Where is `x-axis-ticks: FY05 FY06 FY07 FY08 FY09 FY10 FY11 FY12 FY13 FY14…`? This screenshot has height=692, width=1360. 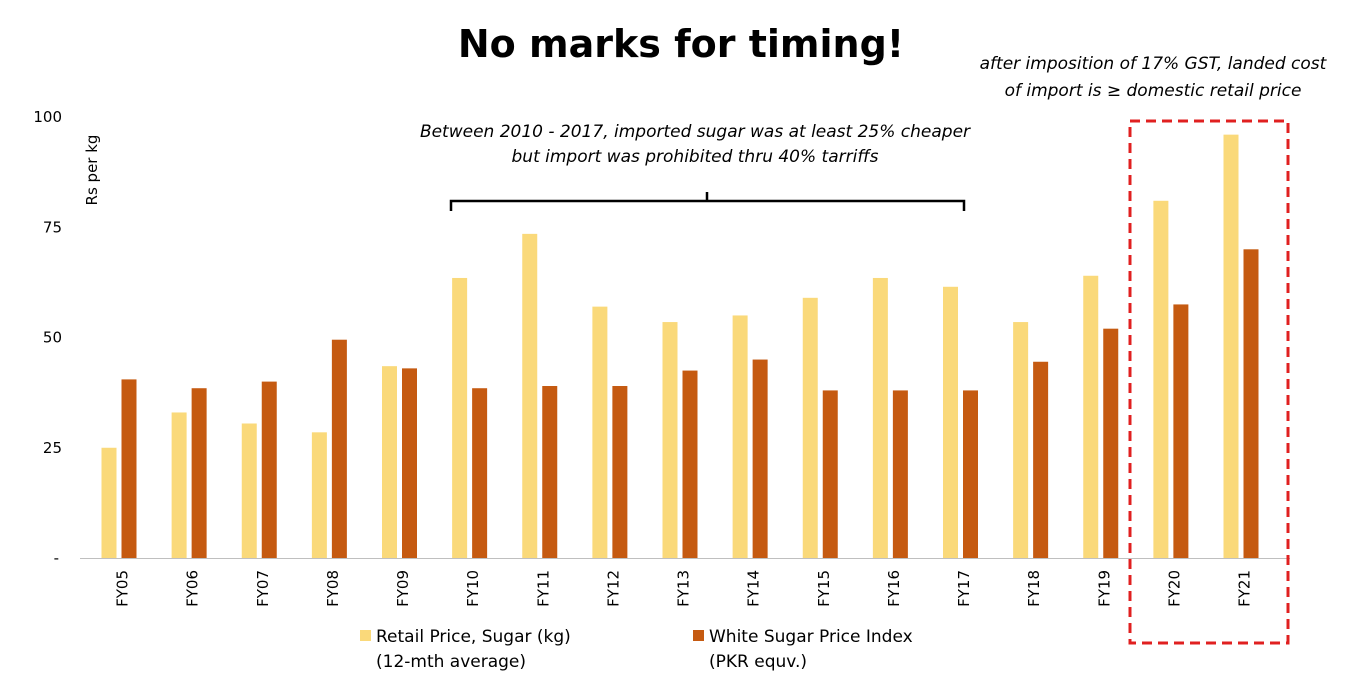 x-axis-ticks: FY05 FY06 FY07 FY08 FY09 FY10 FY11 FY12 FY13 FY14… is located at coordinates (684, 588).